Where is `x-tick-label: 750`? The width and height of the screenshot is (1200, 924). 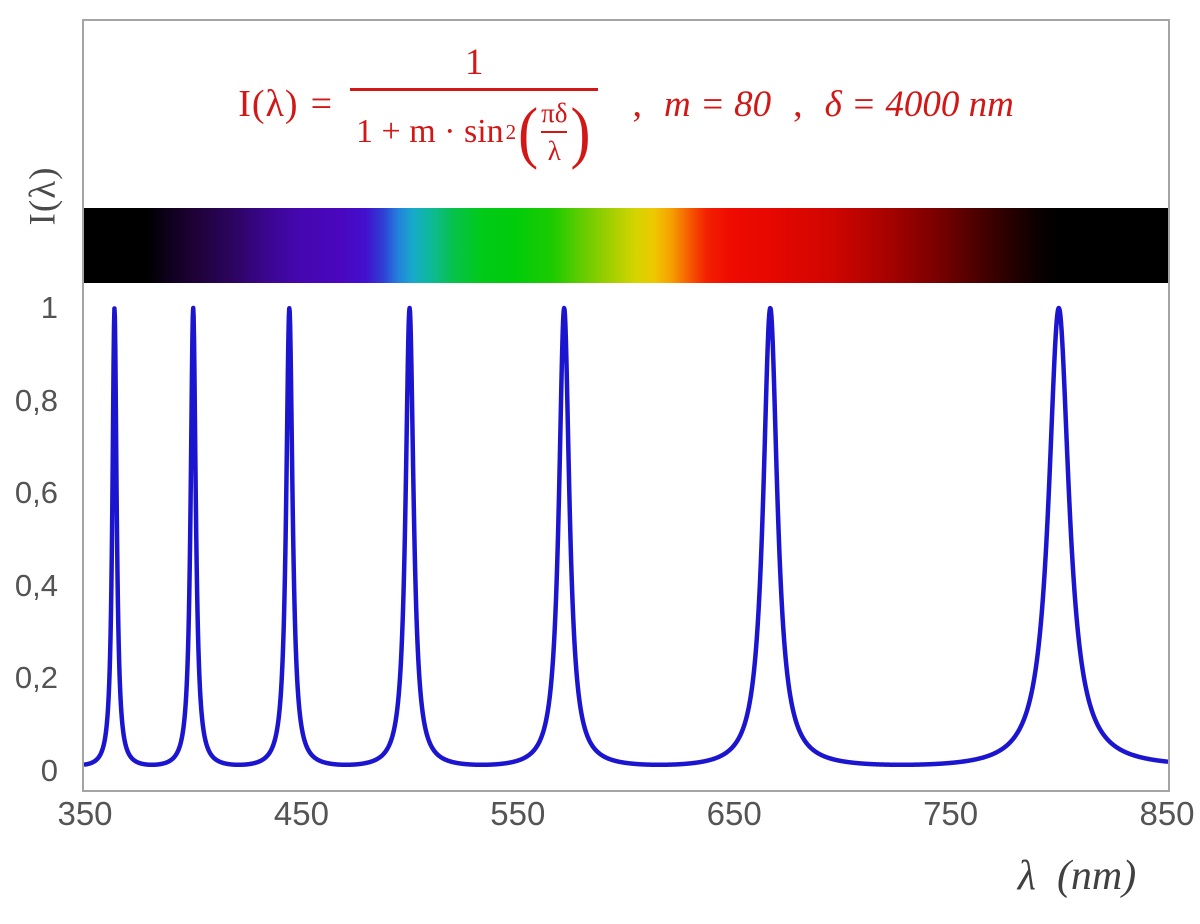
x-tick-label: 750 is located at coordinates (951, 813).